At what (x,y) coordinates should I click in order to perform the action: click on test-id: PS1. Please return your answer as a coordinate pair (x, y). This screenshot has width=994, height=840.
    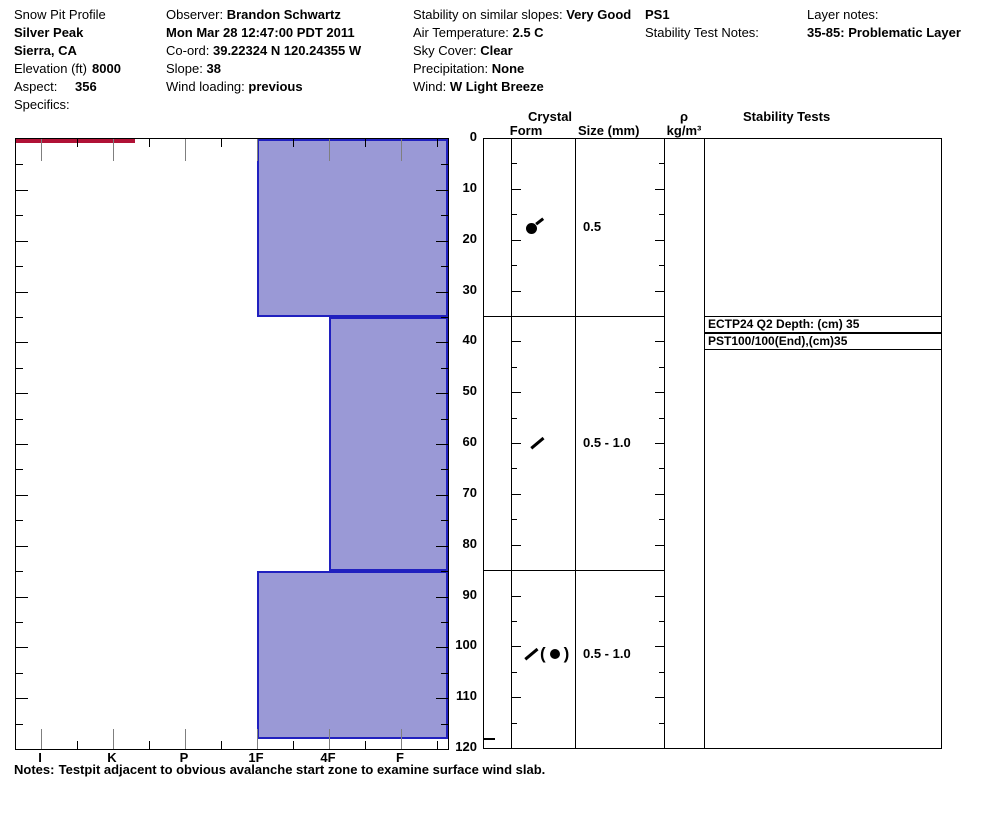
    Looking at the image, I should click on (657, 14).